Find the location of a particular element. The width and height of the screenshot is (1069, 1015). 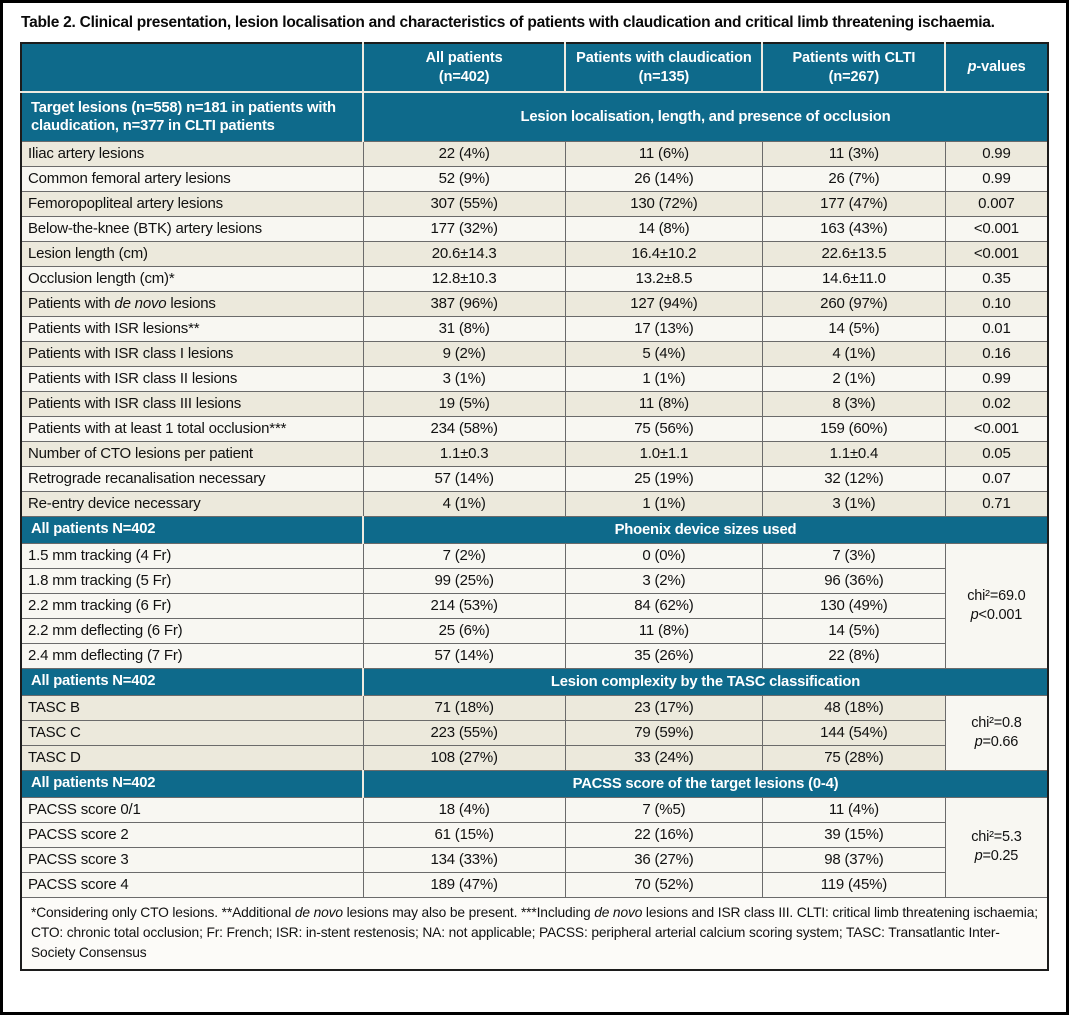

cell-pvalue: 0.07 is located at coordinates (996, 478).